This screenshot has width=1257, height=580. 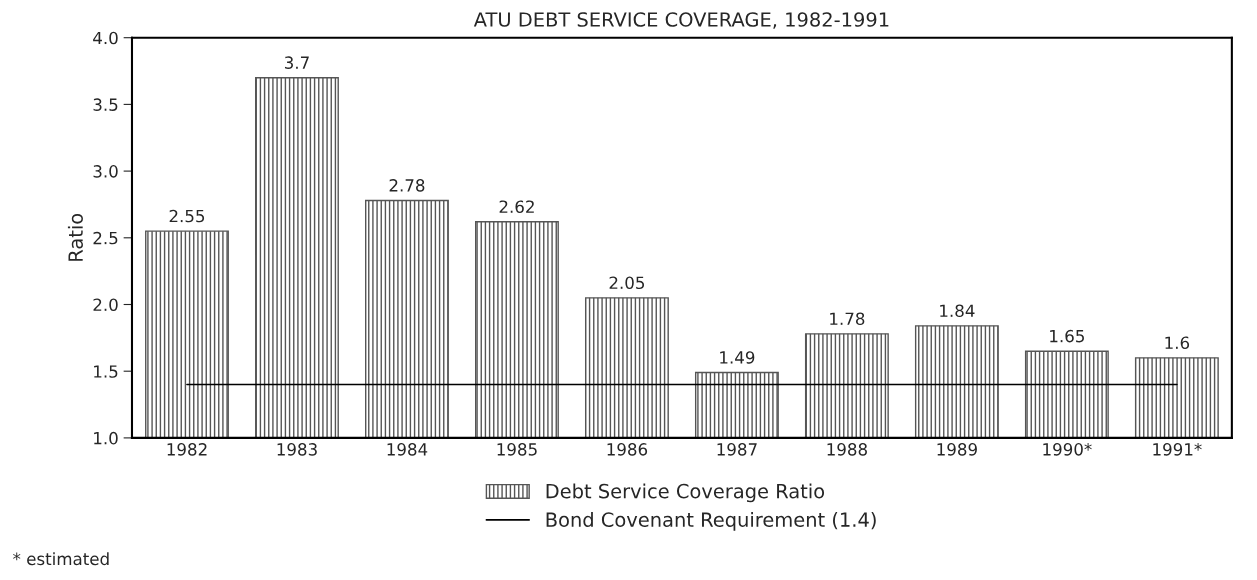 What do you see at coordinates (516, 207) in the screenshot?
I see `data-label: 2.62` at bounding box center [516, 207].